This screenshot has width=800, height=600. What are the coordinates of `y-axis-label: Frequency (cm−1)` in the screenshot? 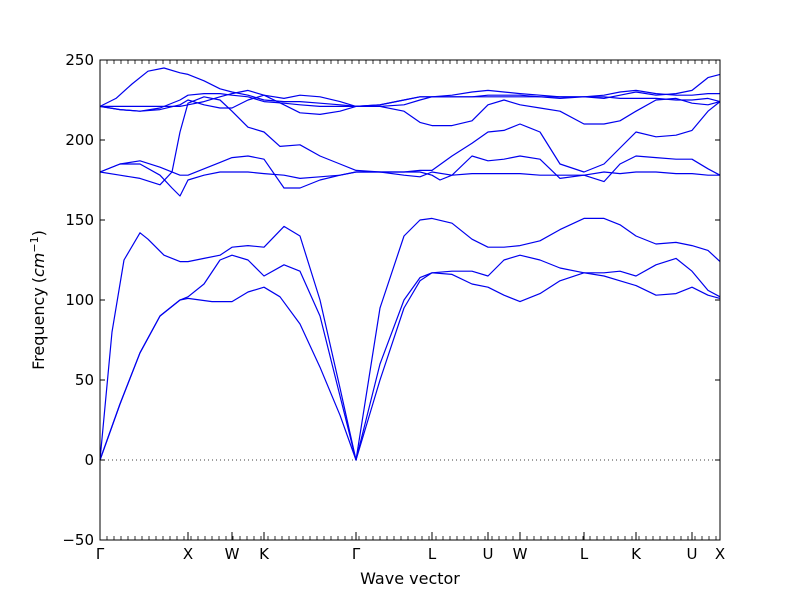 It's located at (38, 300).